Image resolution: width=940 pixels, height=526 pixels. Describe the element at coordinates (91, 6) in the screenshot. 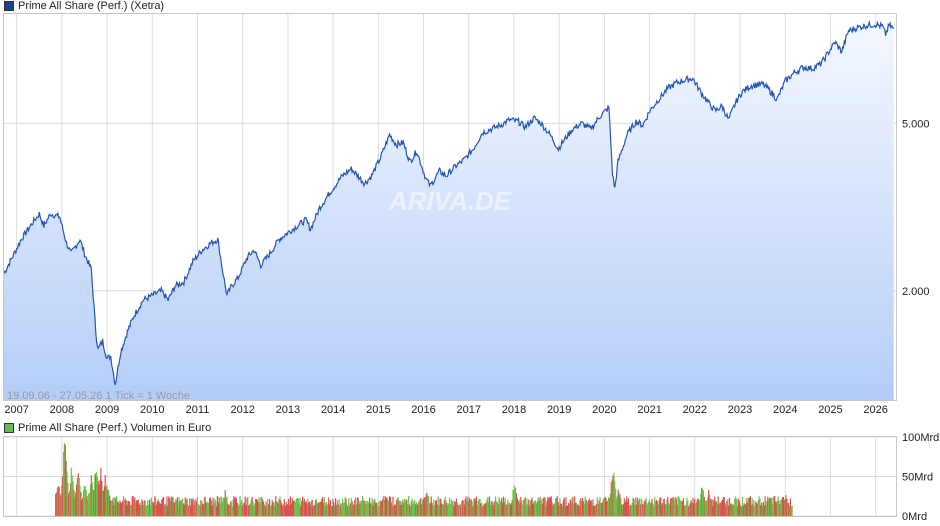

I see `price-legend-label: Prime All Share (Perf.) (Xetra)` at that location.